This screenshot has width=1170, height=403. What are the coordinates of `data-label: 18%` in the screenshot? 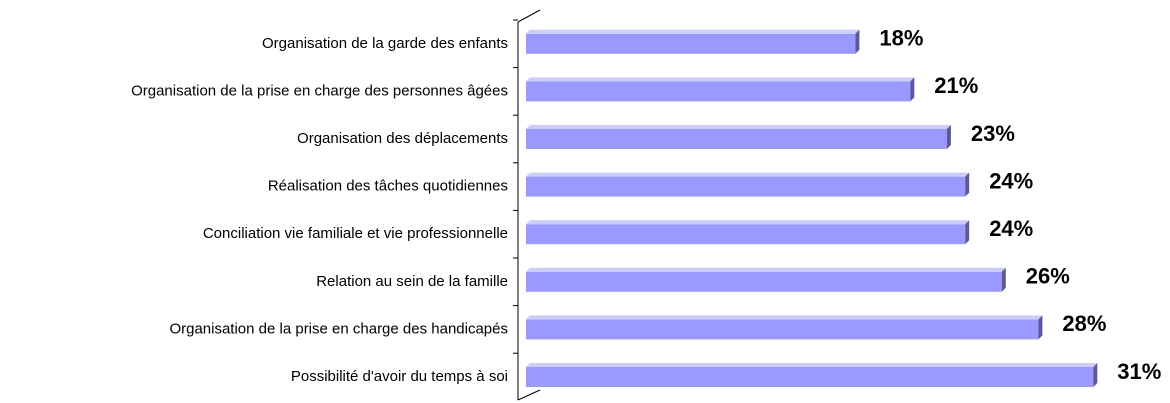 It's located at (901, 38).